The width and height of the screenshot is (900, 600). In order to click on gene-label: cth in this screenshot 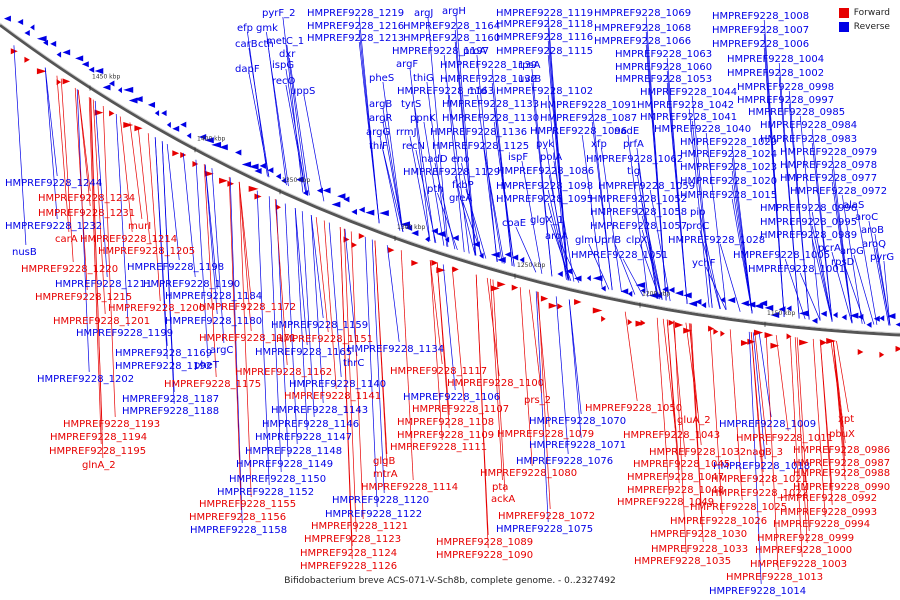, I will do `click(266, 44)`.